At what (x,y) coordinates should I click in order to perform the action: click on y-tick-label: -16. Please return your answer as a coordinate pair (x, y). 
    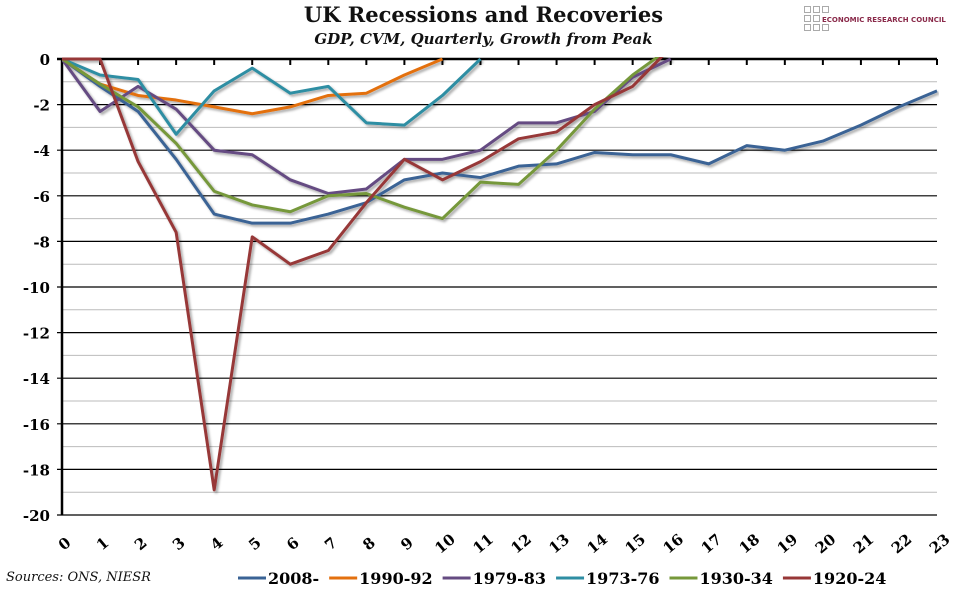
    Looking at the image, I should click on (36, 425).